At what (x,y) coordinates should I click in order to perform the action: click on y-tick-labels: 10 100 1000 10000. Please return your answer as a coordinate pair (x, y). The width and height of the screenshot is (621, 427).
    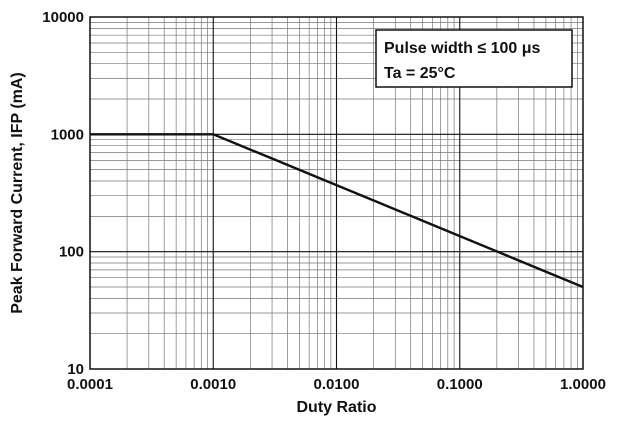
    Looking at the image, I should click on (63, 193).